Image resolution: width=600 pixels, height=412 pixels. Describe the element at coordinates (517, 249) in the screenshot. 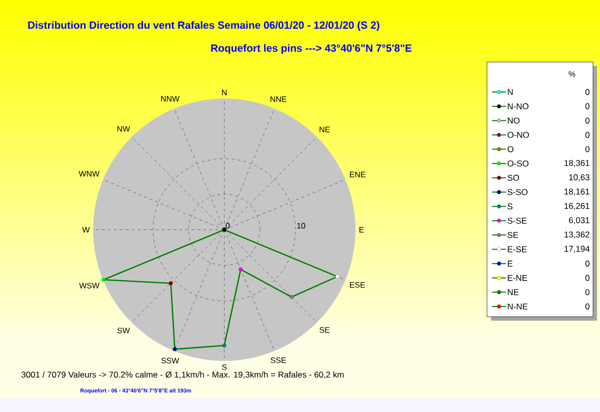

I see `text: E-SE` at that location.